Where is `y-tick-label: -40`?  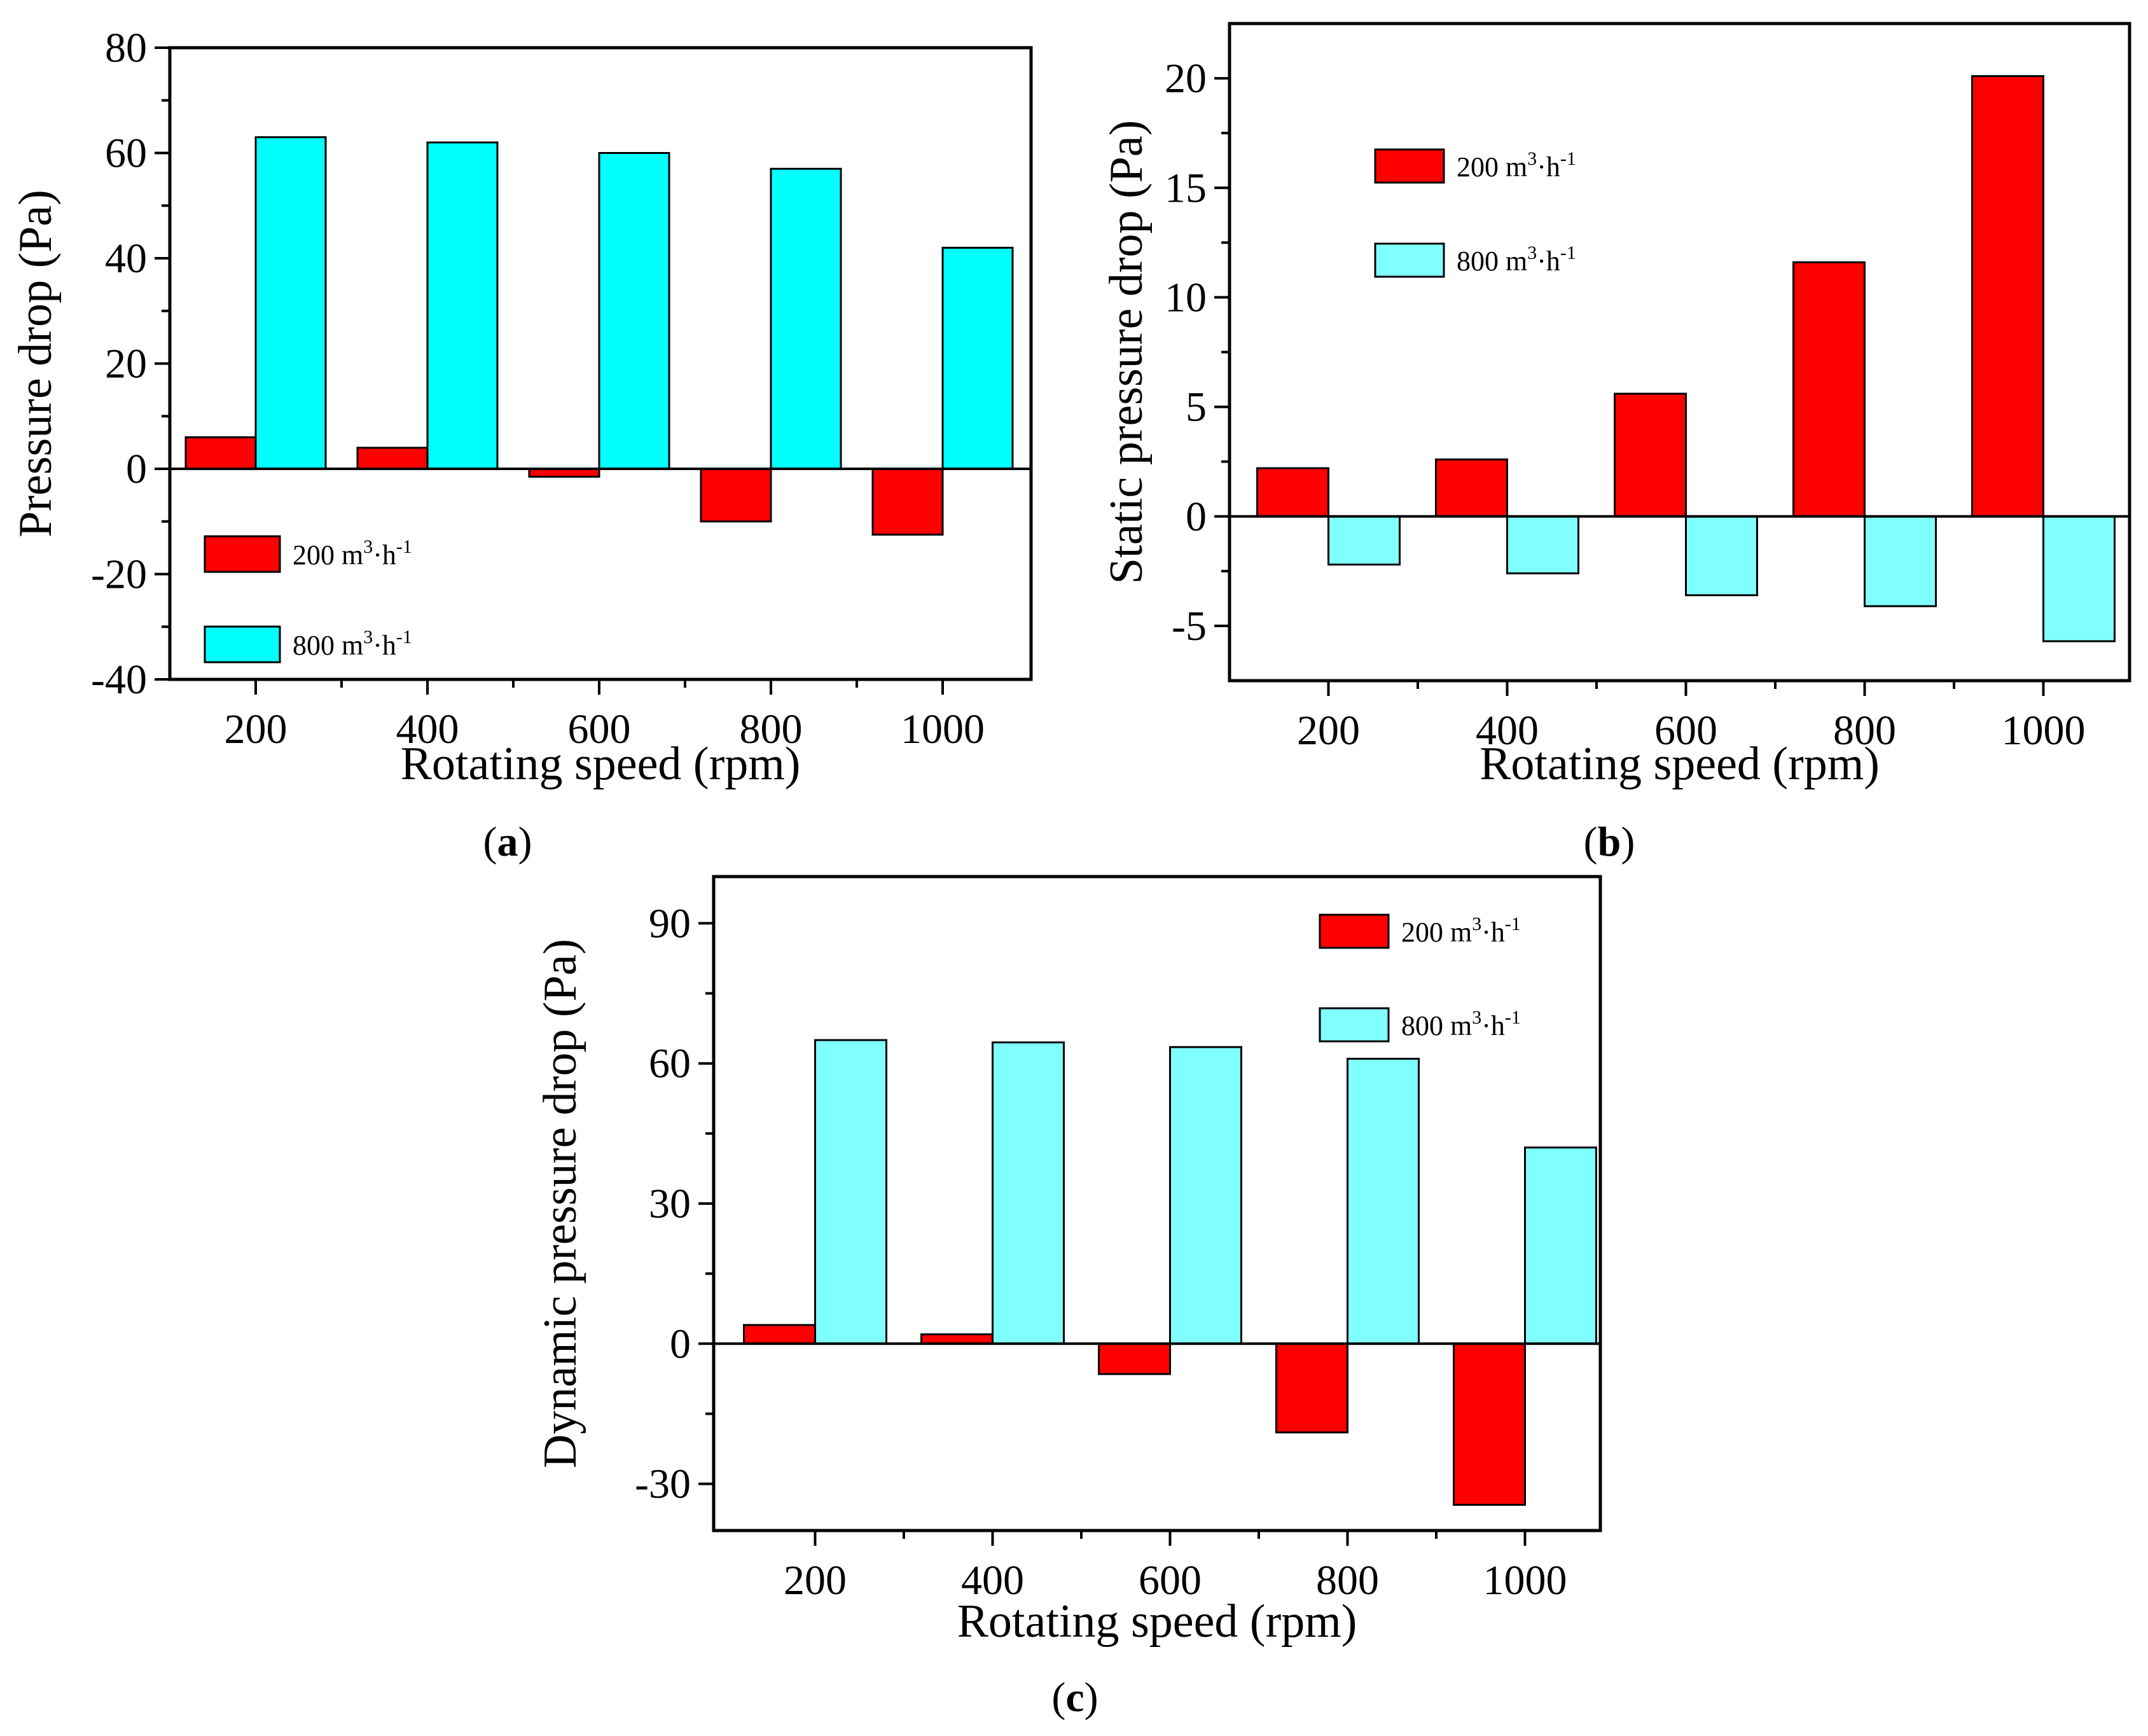
y-tick-label: -40 is located at coordinates (119, 679).